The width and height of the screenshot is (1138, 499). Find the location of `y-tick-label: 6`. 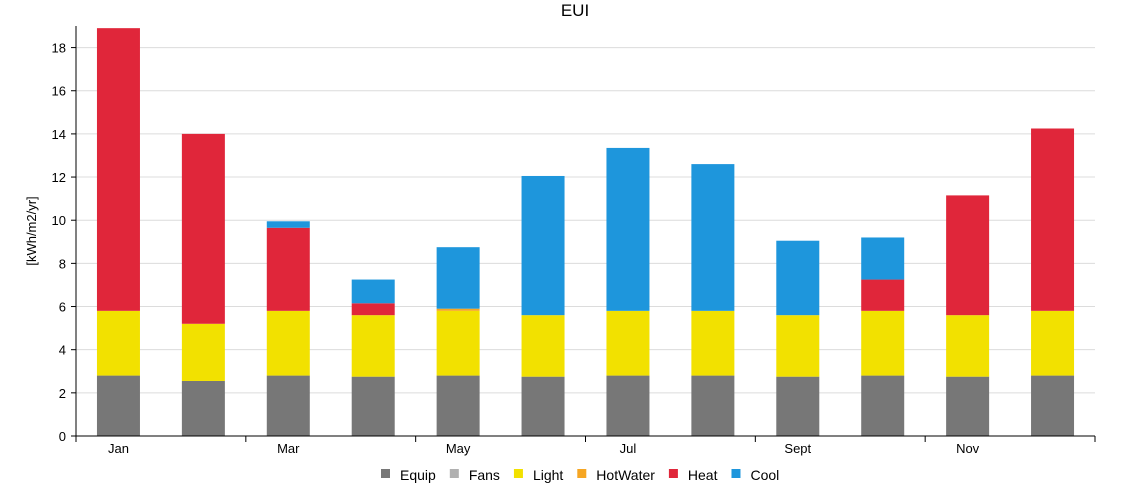

y-tick-label: 6 is located at coordinates (62, 307).